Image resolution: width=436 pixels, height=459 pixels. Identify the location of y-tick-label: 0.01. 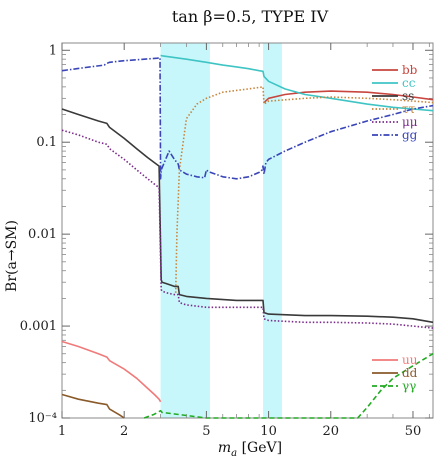
(42, 234).